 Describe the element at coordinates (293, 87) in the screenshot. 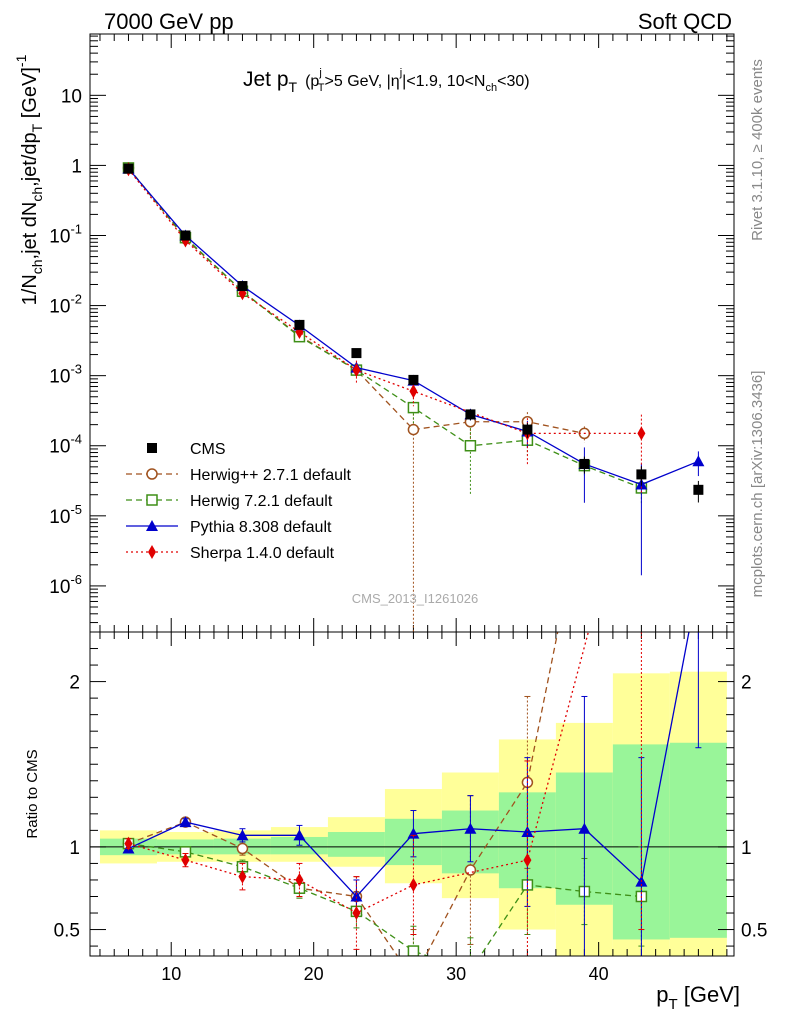

I see `plot-title-main-sub: T` at that location.